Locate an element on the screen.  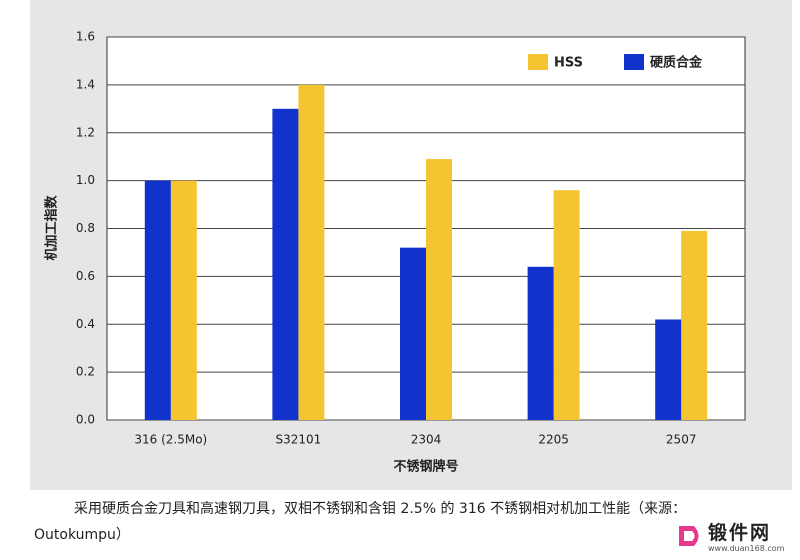
y-tick-label: 1.2 is located at coordinates (85, 132).